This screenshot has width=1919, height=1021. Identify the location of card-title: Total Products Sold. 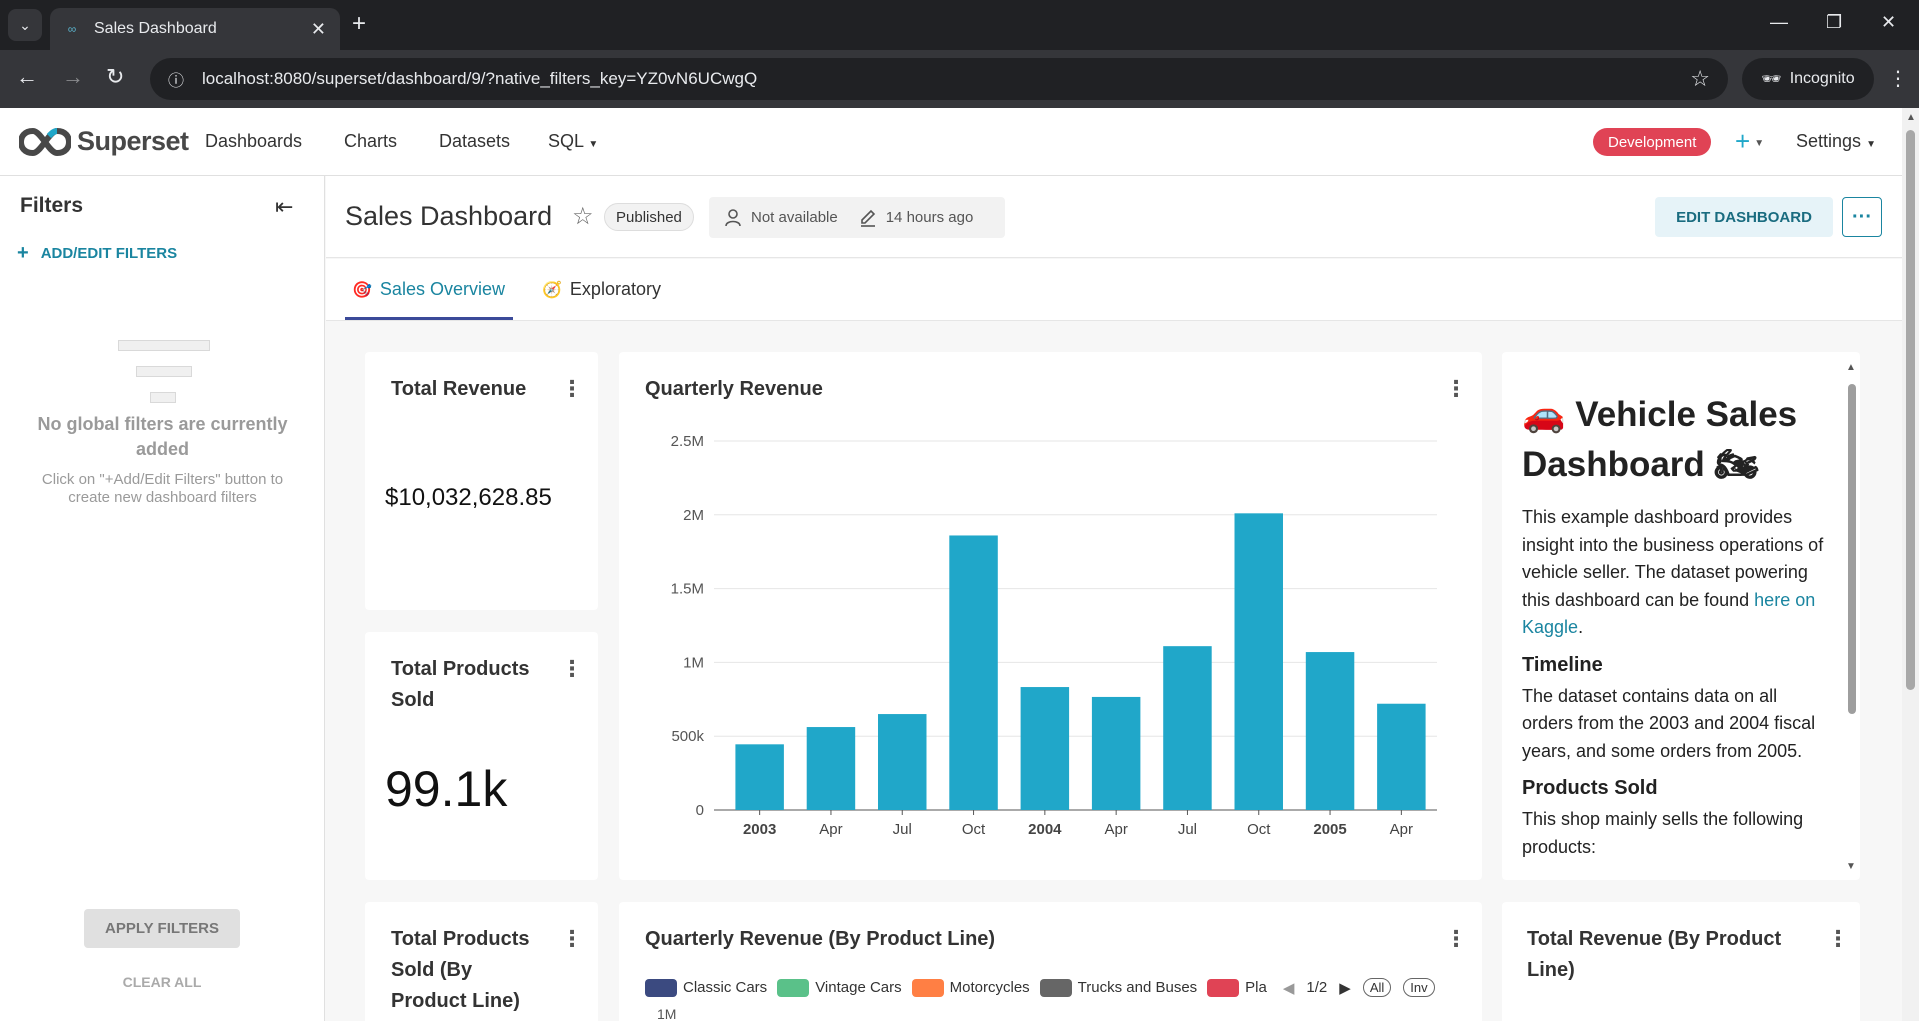
(460, 684).